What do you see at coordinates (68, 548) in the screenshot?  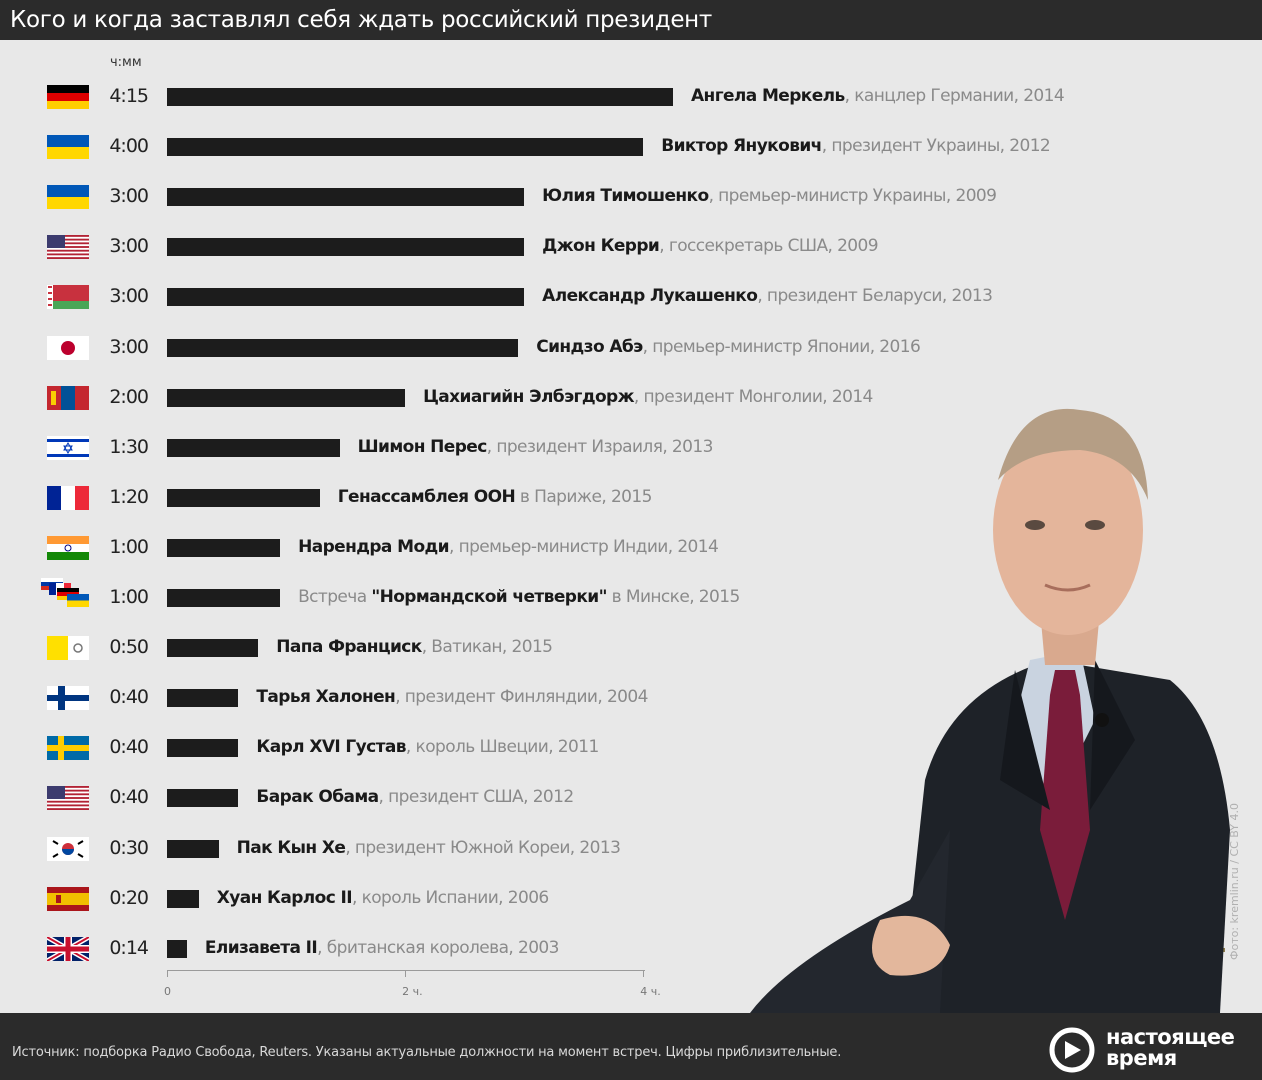 I see `flag-india-icon` at bounding box center [68, 548].